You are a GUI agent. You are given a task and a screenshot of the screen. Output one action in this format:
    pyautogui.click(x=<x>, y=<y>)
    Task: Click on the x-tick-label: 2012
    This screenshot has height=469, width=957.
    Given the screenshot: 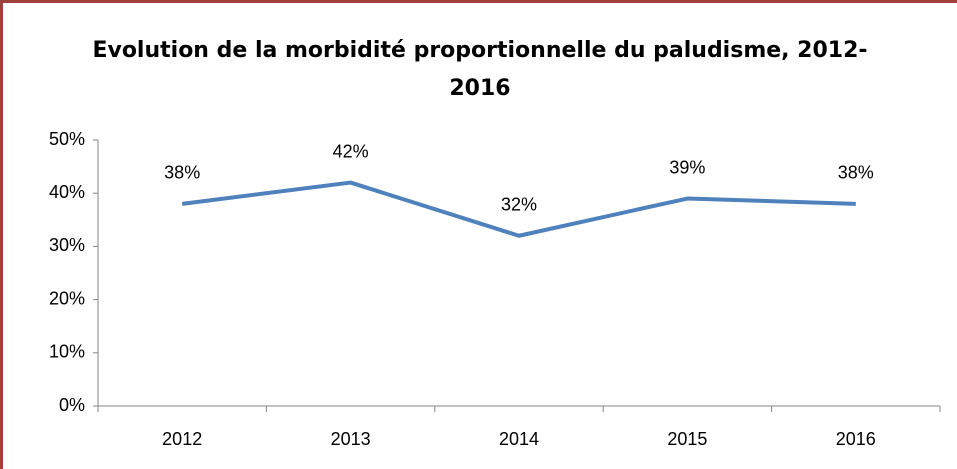 What is the action you would take?
    pyautogui.click(x=182, y=439)
    